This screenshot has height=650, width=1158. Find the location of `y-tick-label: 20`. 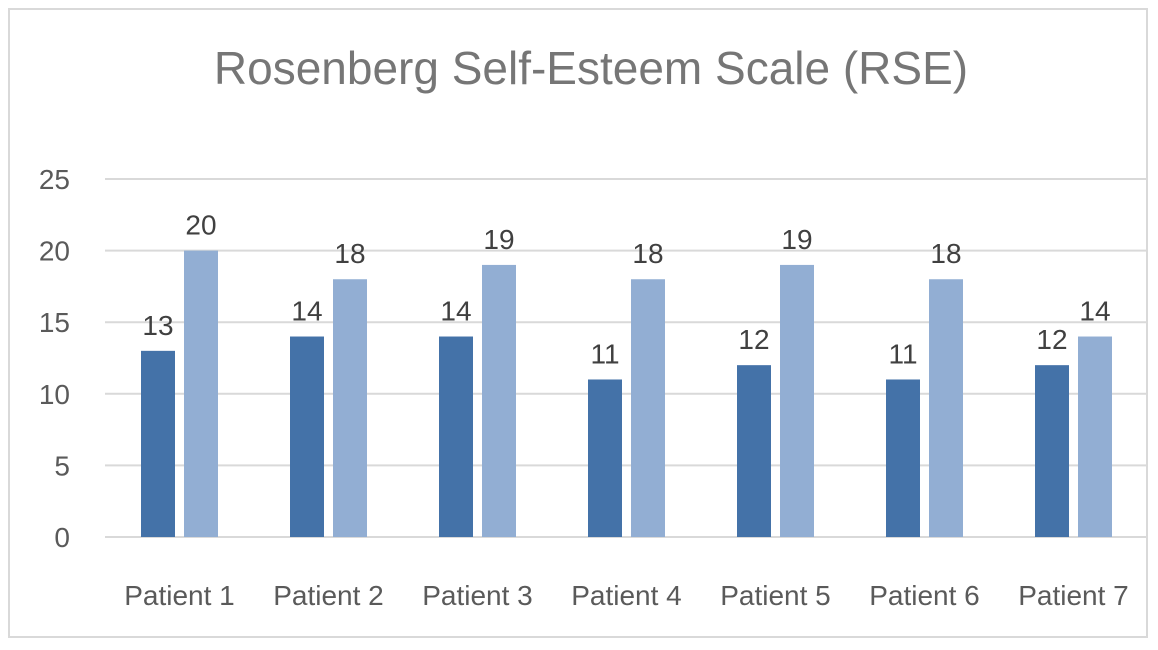

y-tick-label: 20 is located at coordinates (54, 251).